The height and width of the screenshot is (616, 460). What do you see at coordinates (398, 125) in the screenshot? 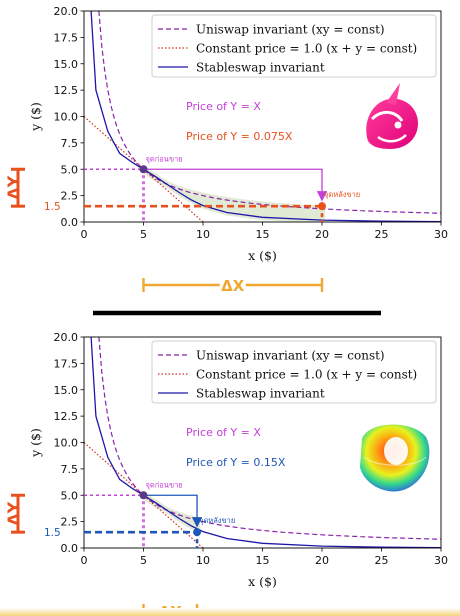
I see `unicorn-eye-shape` at bounding box center [398, 125].